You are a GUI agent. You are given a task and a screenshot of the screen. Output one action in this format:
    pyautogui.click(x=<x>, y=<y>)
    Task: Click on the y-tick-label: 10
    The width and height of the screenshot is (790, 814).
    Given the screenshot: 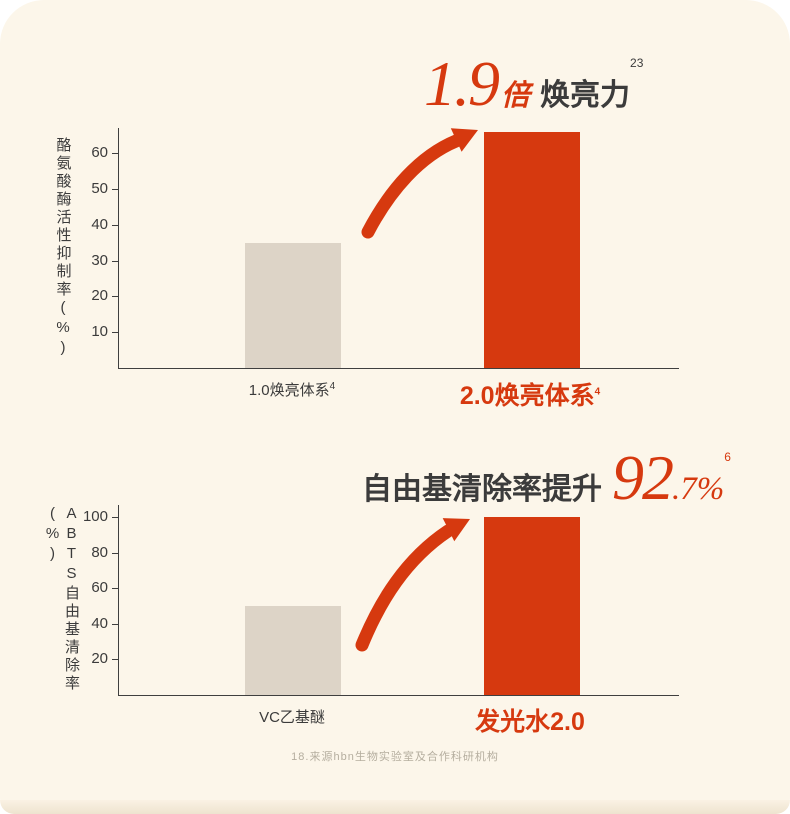 What is the action you would take?
    pyautogui.click(x=99, y=332)
    